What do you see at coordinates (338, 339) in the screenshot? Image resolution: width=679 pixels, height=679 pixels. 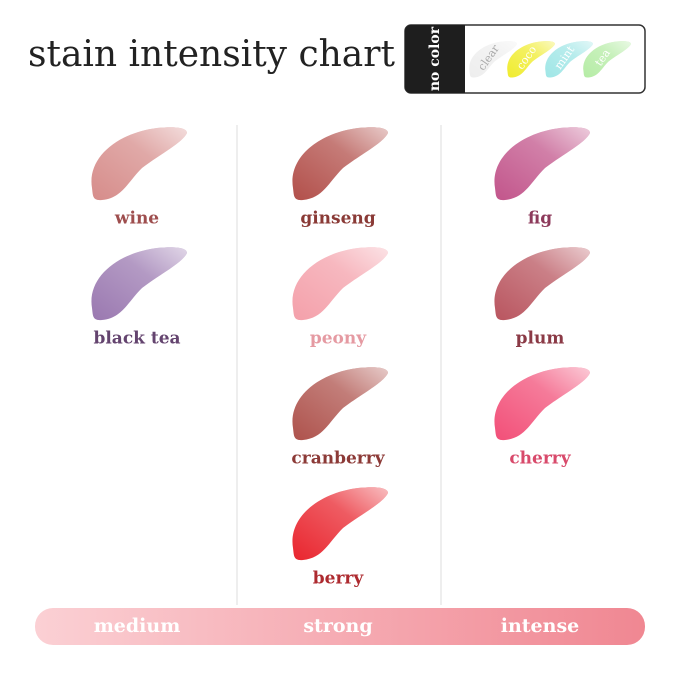 I see `shade-label: peony` at bounding box center [338, 339].